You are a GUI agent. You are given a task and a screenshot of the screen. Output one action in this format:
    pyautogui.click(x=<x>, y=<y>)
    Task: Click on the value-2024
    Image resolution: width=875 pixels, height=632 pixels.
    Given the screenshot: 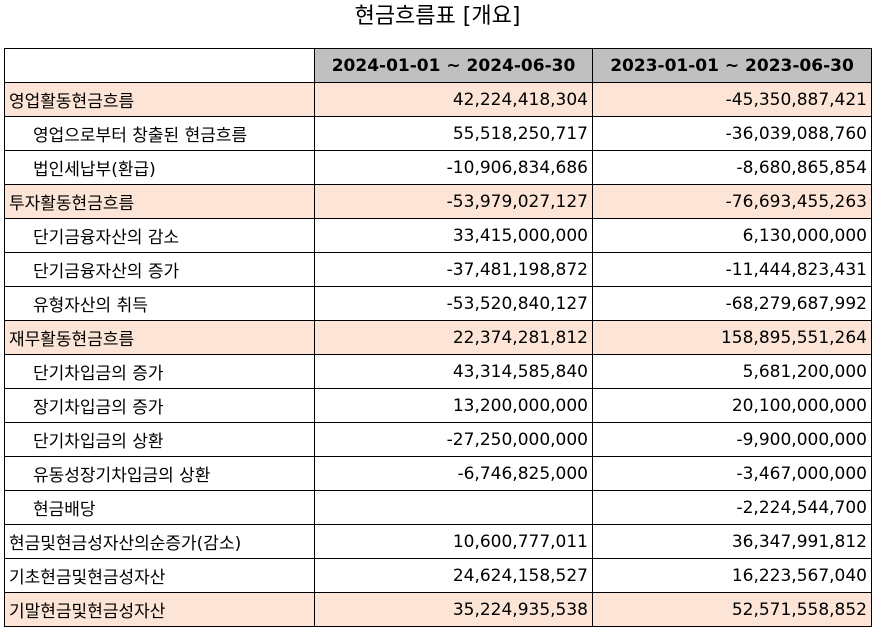 What is the action you would take?
    pyautogui.click(x=453, y=507)
    